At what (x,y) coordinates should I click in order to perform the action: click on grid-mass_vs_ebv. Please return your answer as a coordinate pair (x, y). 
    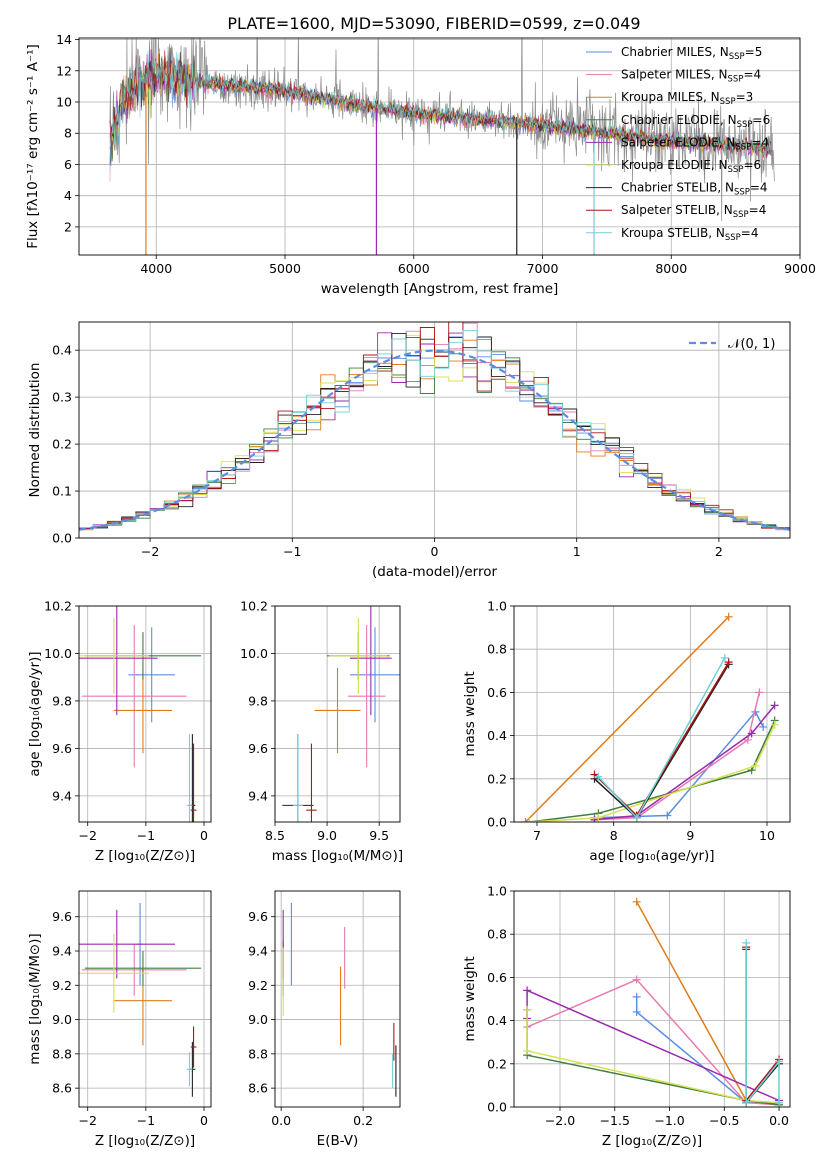
    Looking at the image, I should click on (337, 999).